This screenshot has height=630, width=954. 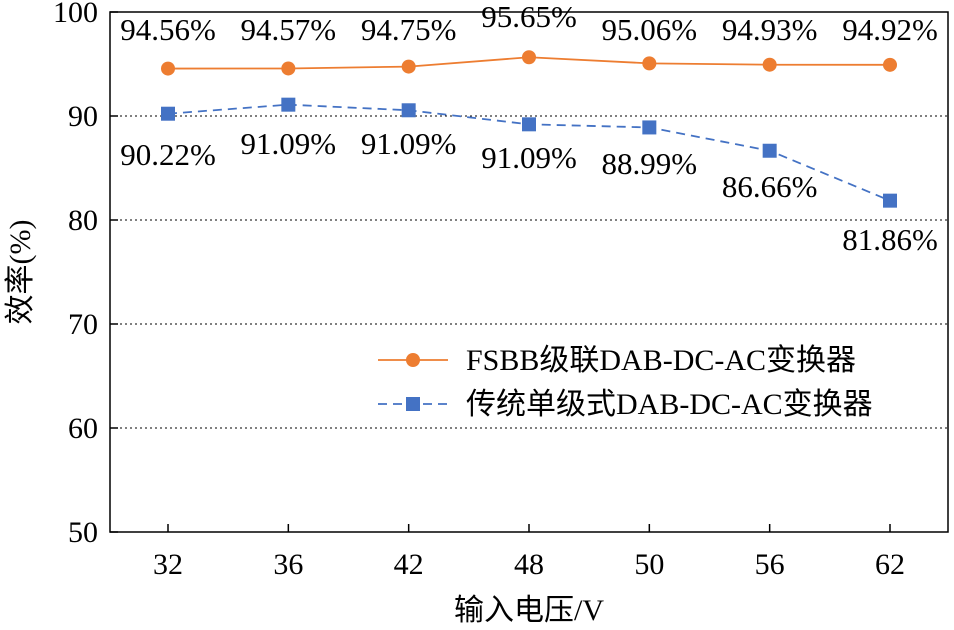 What do you see at coordinates (661, 360) in the screenshot?
I see `legend-label-fsbb: FSBB级联DAB-DC-AC变换器` at bounding box center [661, 360].